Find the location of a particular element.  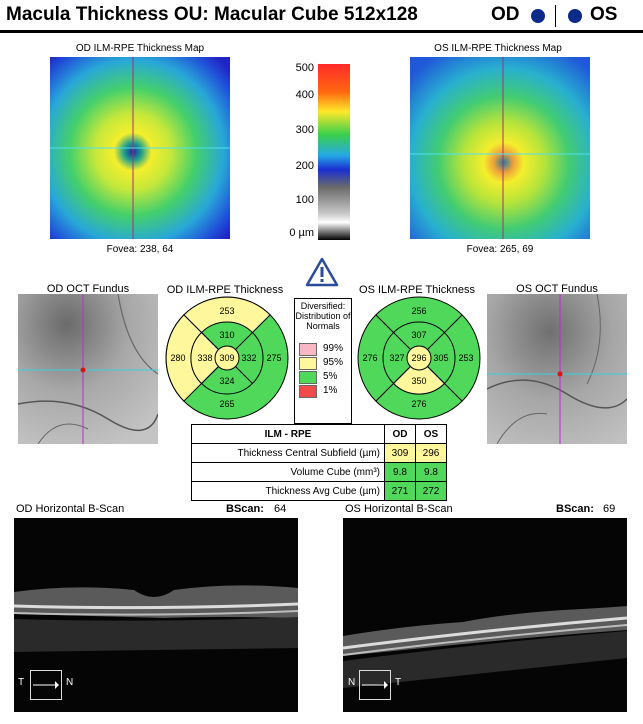

od-inner-temporal-value: 338 is located at coordinates (204, 358).